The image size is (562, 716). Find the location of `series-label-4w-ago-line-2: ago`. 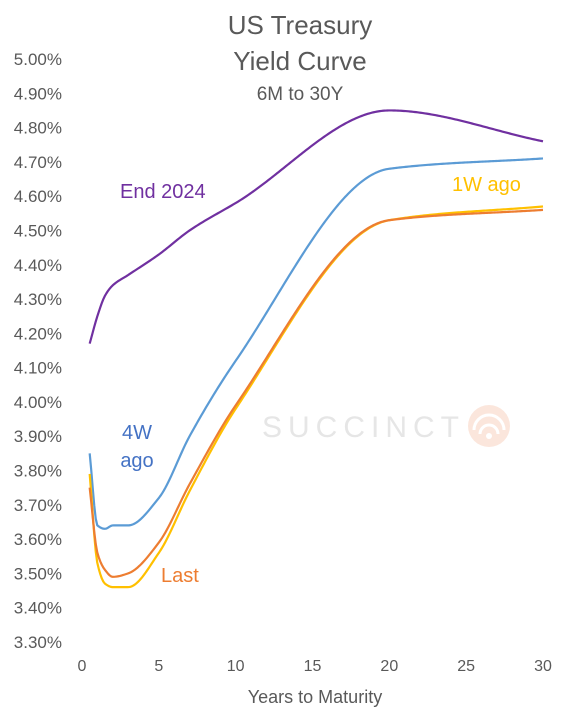

series-label-4w-ago-line-2: ago is located at coordinates (136, 461).